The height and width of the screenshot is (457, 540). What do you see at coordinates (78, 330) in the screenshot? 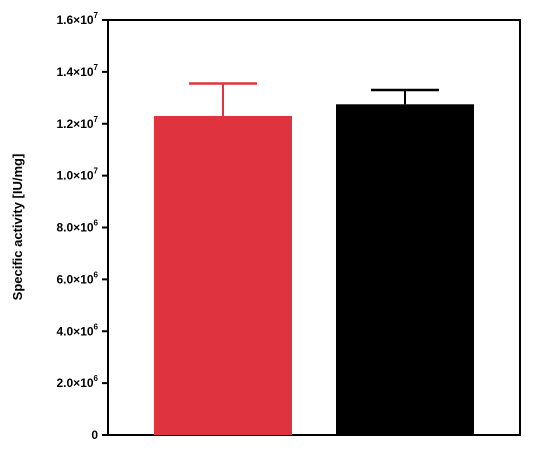
I see `y-tick-label: 4.0×10⁶` at bounding box center [78, 330].